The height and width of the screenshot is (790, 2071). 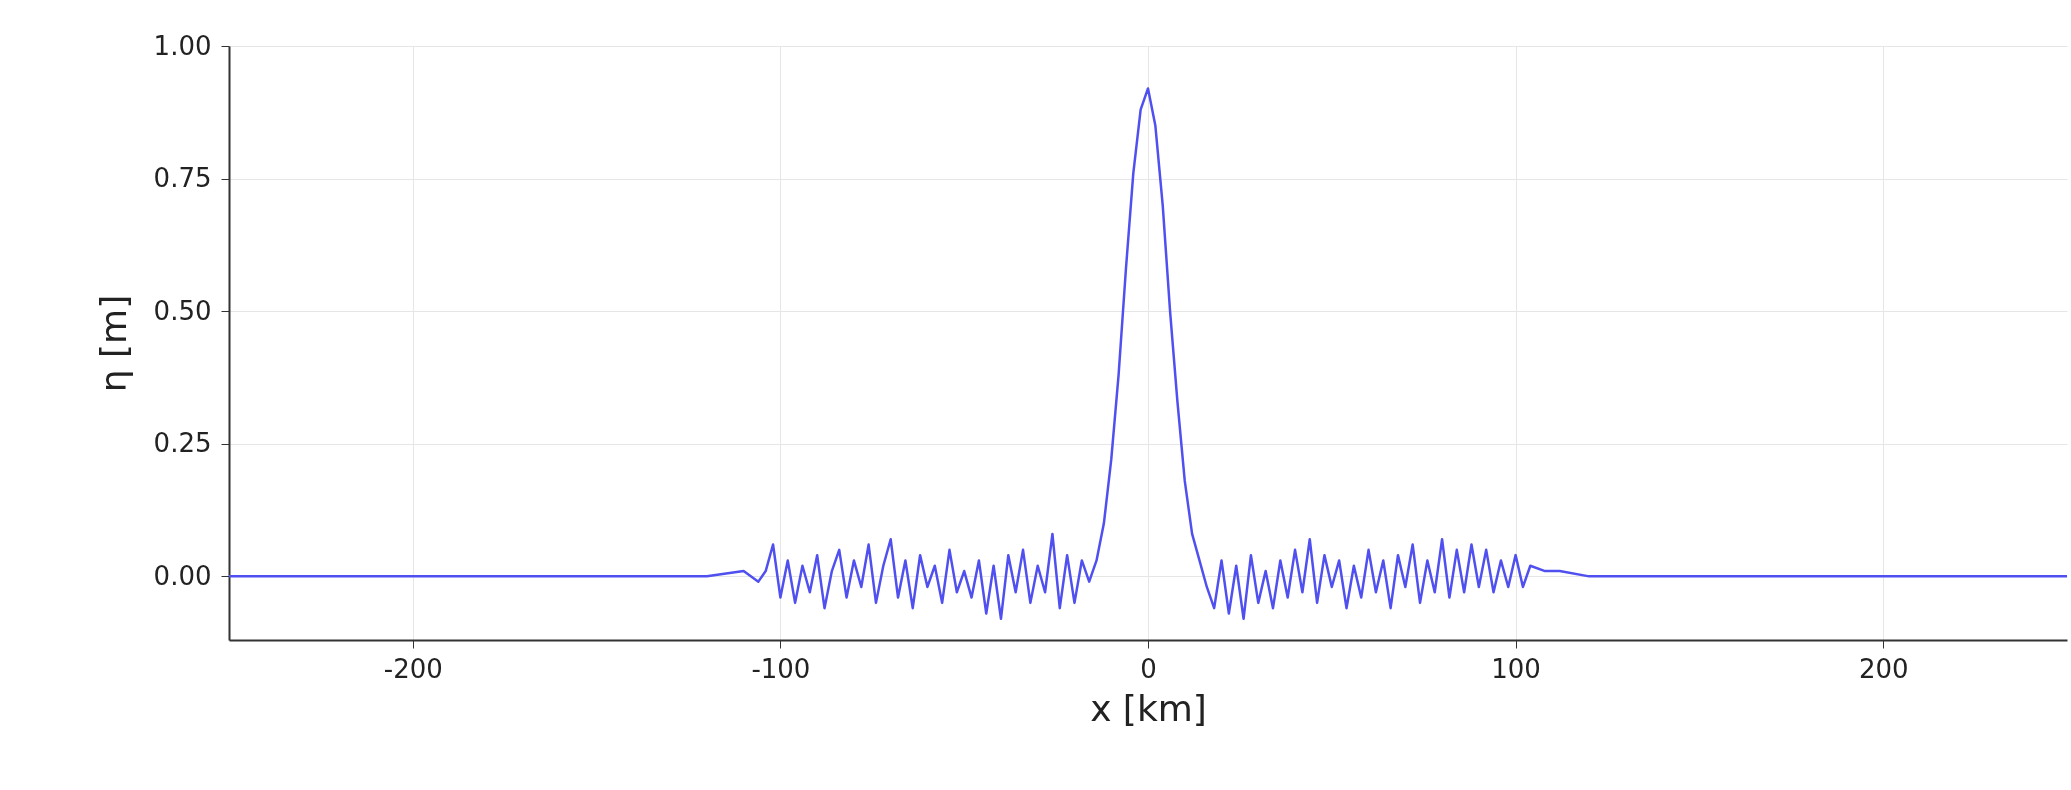 What do you see at coordinates (182, 178) in the screenshot?
I see `y-tick-label: 0.75` at bounding box center [182, 178].